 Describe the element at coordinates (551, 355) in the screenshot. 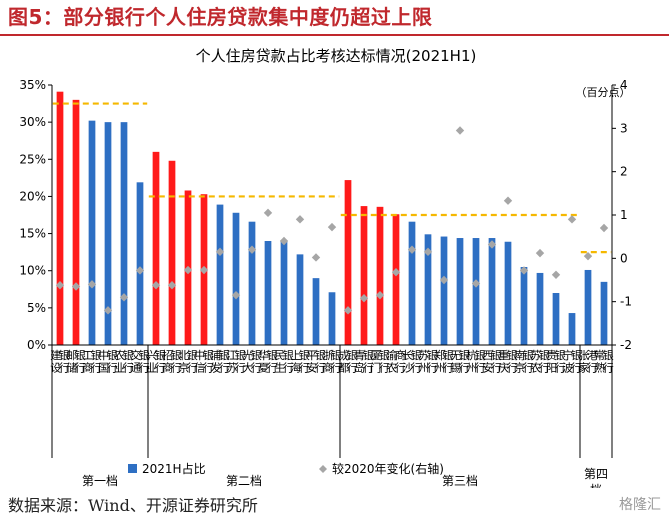

I see `category-label-char: 贵` at that location.